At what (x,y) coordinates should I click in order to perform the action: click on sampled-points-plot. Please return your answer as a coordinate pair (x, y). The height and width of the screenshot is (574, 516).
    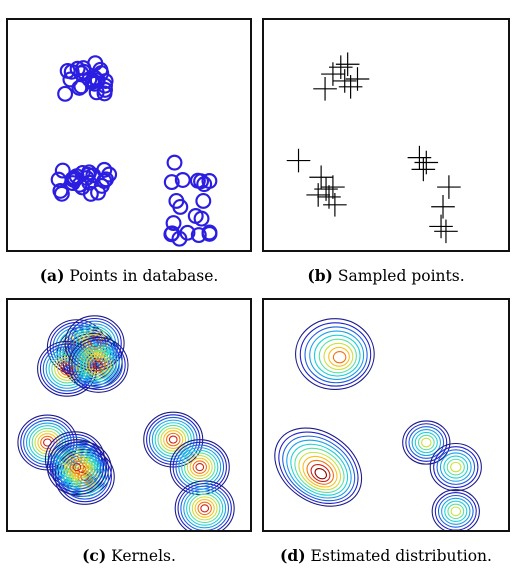
    Looking at the image, I should click on (373, 148).